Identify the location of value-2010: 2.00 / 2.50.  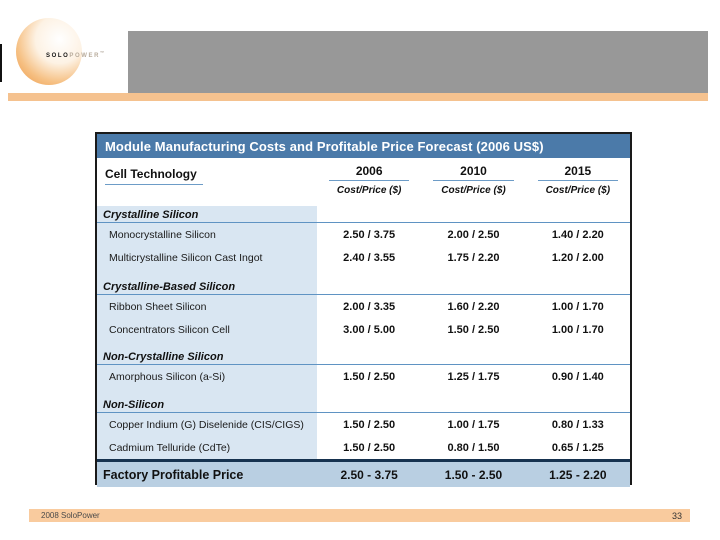
(473, 234).